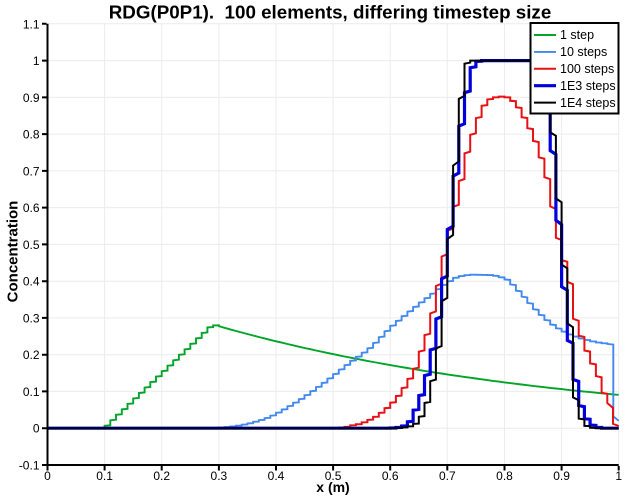 The height and width of the screenshot is (504, 639). I want to click on svg-text: Concentration, so click(12, 252).